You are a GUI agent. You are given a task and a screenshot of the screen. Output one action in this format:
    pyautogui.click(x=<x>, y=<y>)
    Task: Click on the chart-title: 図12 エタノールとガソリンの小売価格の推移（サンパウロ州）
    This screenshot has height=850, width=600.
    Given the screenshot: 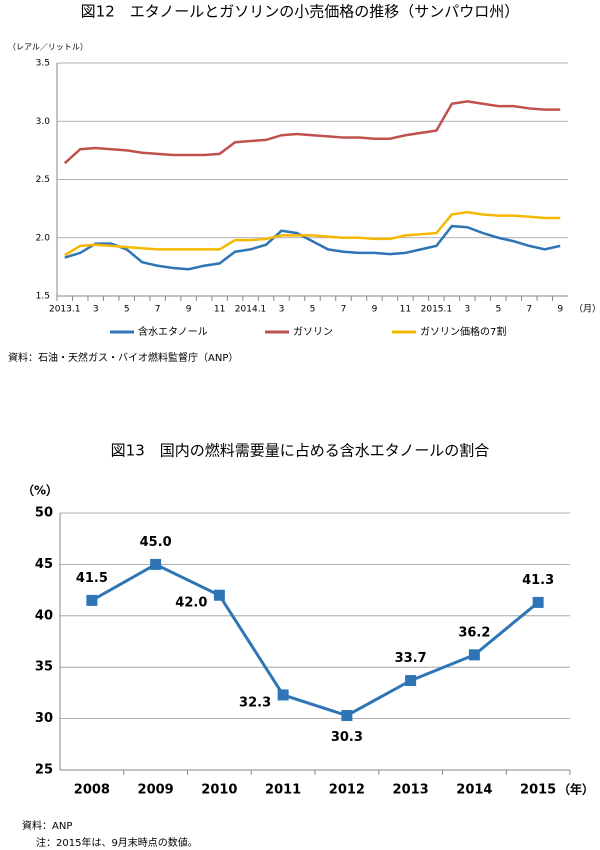 What is the action you would take?
    pyautogui.click(x=300, y=12)
    